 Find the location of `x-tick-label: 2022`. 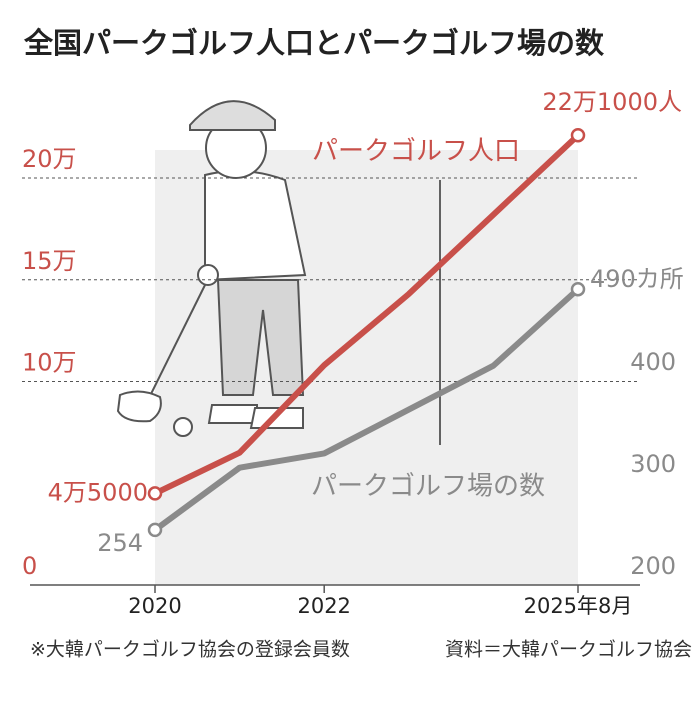

x-tick-label: 2022 is located at coordinates (323, 606).